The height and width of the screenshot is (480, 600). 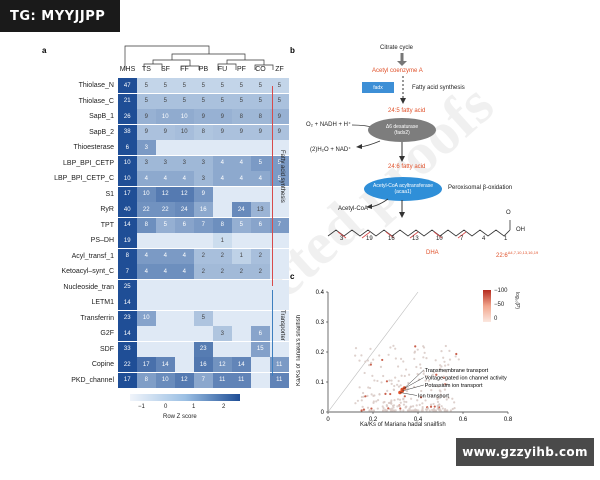 What do you see at coordinates (222, 256) in the screenshot?
I see `heatmap-cell: 2` at bounding box center [222, 256].